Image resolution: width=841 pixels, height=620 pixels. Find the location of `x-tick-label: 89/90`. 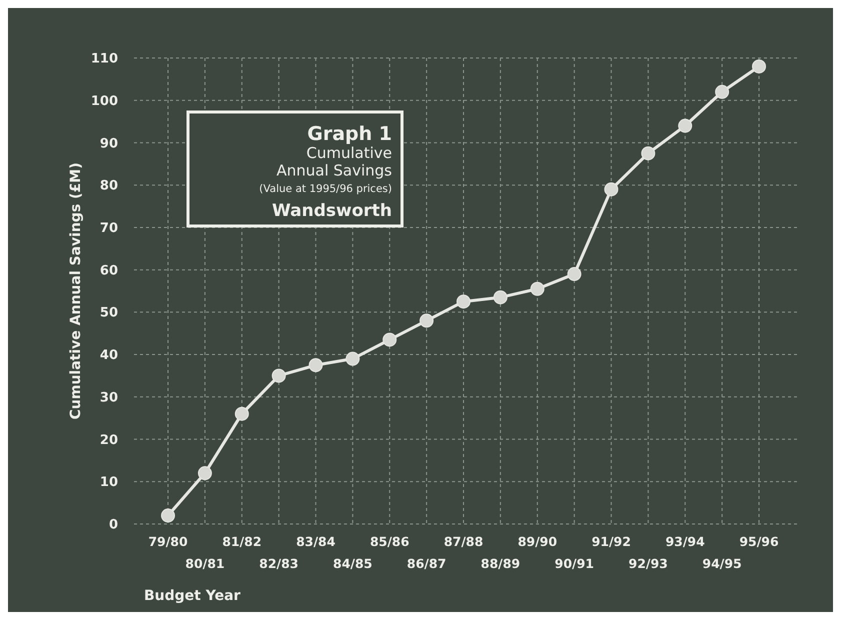

x-tick-label: 89/90 is located at coordinates (538, 541).